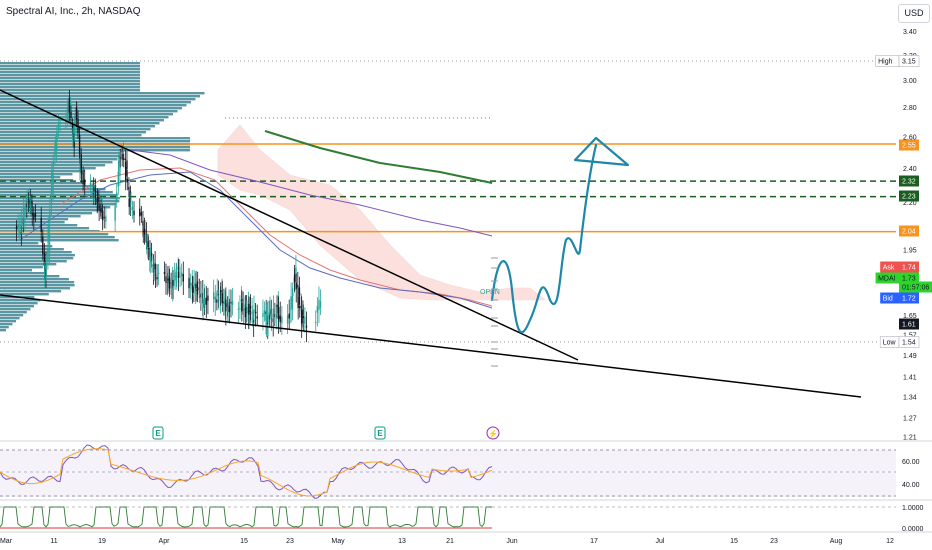 This screenshot has width=932, height=550. What do you see at coordinates (909, 268) in the screenshot?
I see `price-label: 1.74` at bounding box center [909, 268].